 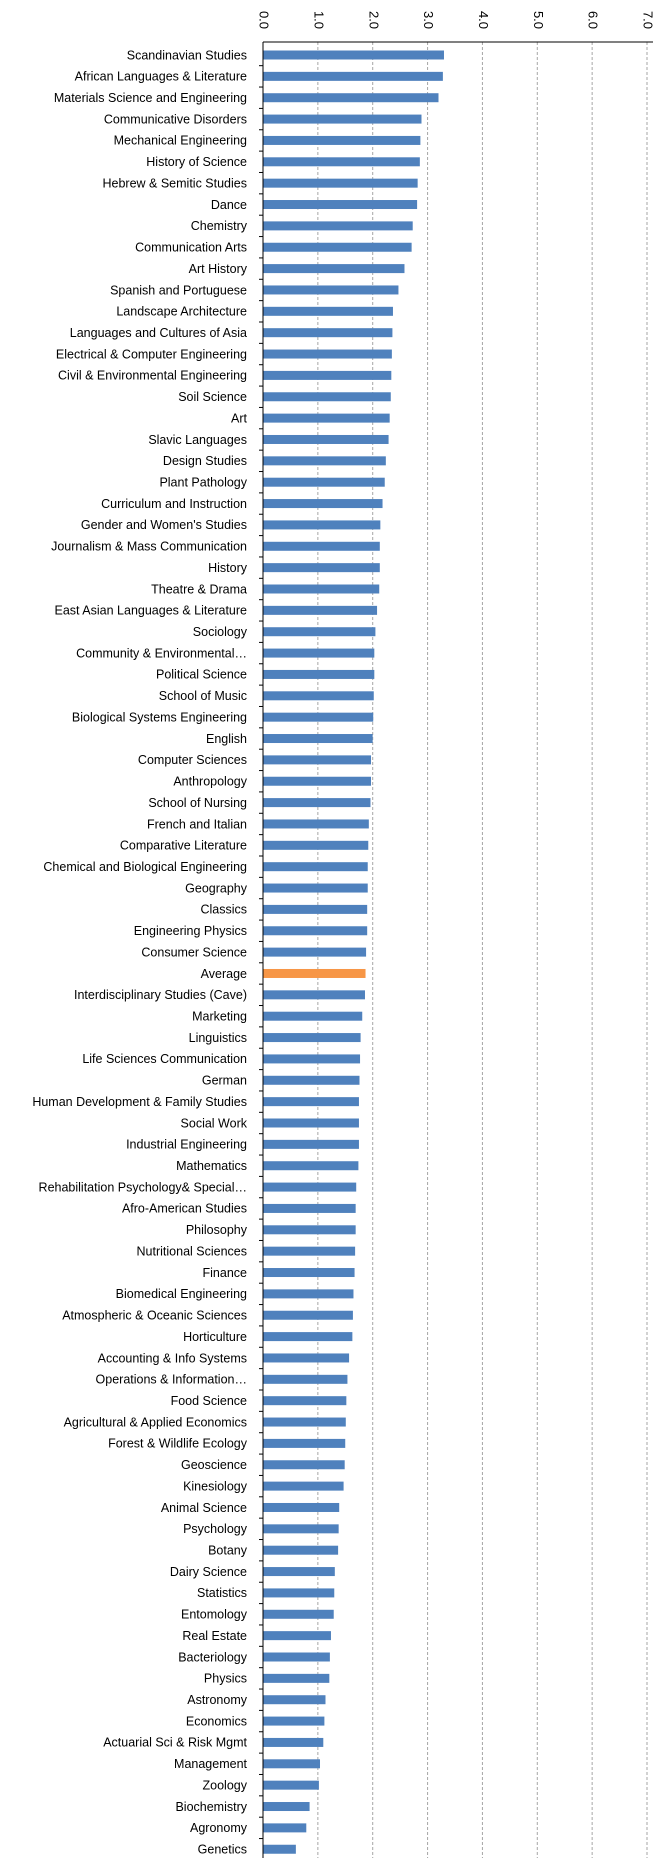 I want to click on category-label: Interdisciplinary Studies (Cave), so click(x=160, y=995).